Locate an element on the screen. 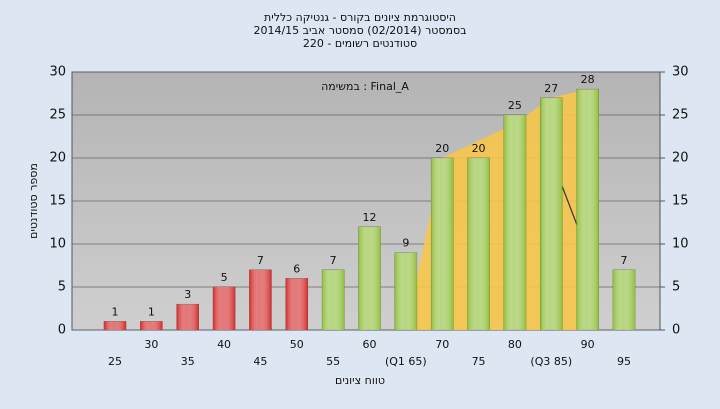  value-label: 6 is located at coordinates (296, 268).